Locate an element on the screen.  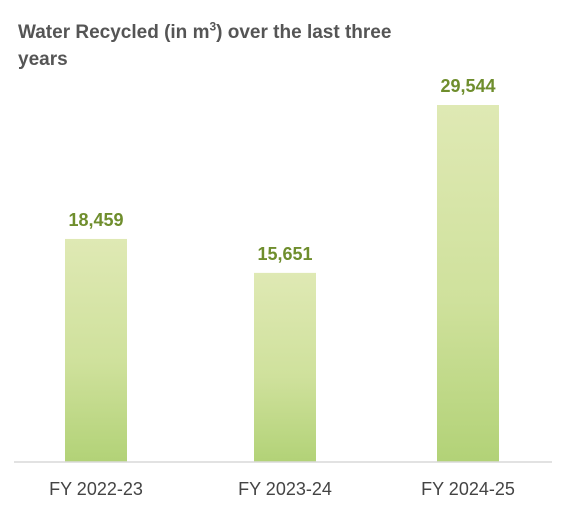
x-tick-label: FY 2023-24 is located at coordinates (285, 489).